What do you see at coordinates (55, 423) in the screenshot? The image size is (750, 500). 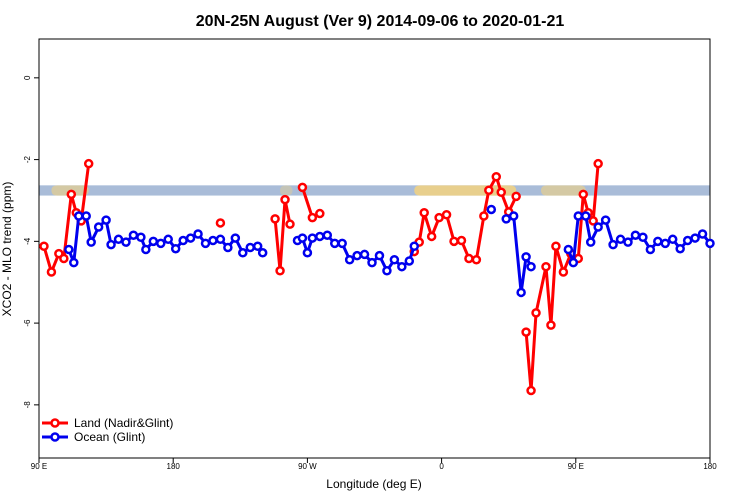 I see `legend-land-marker` at bounding box center [55, 423].